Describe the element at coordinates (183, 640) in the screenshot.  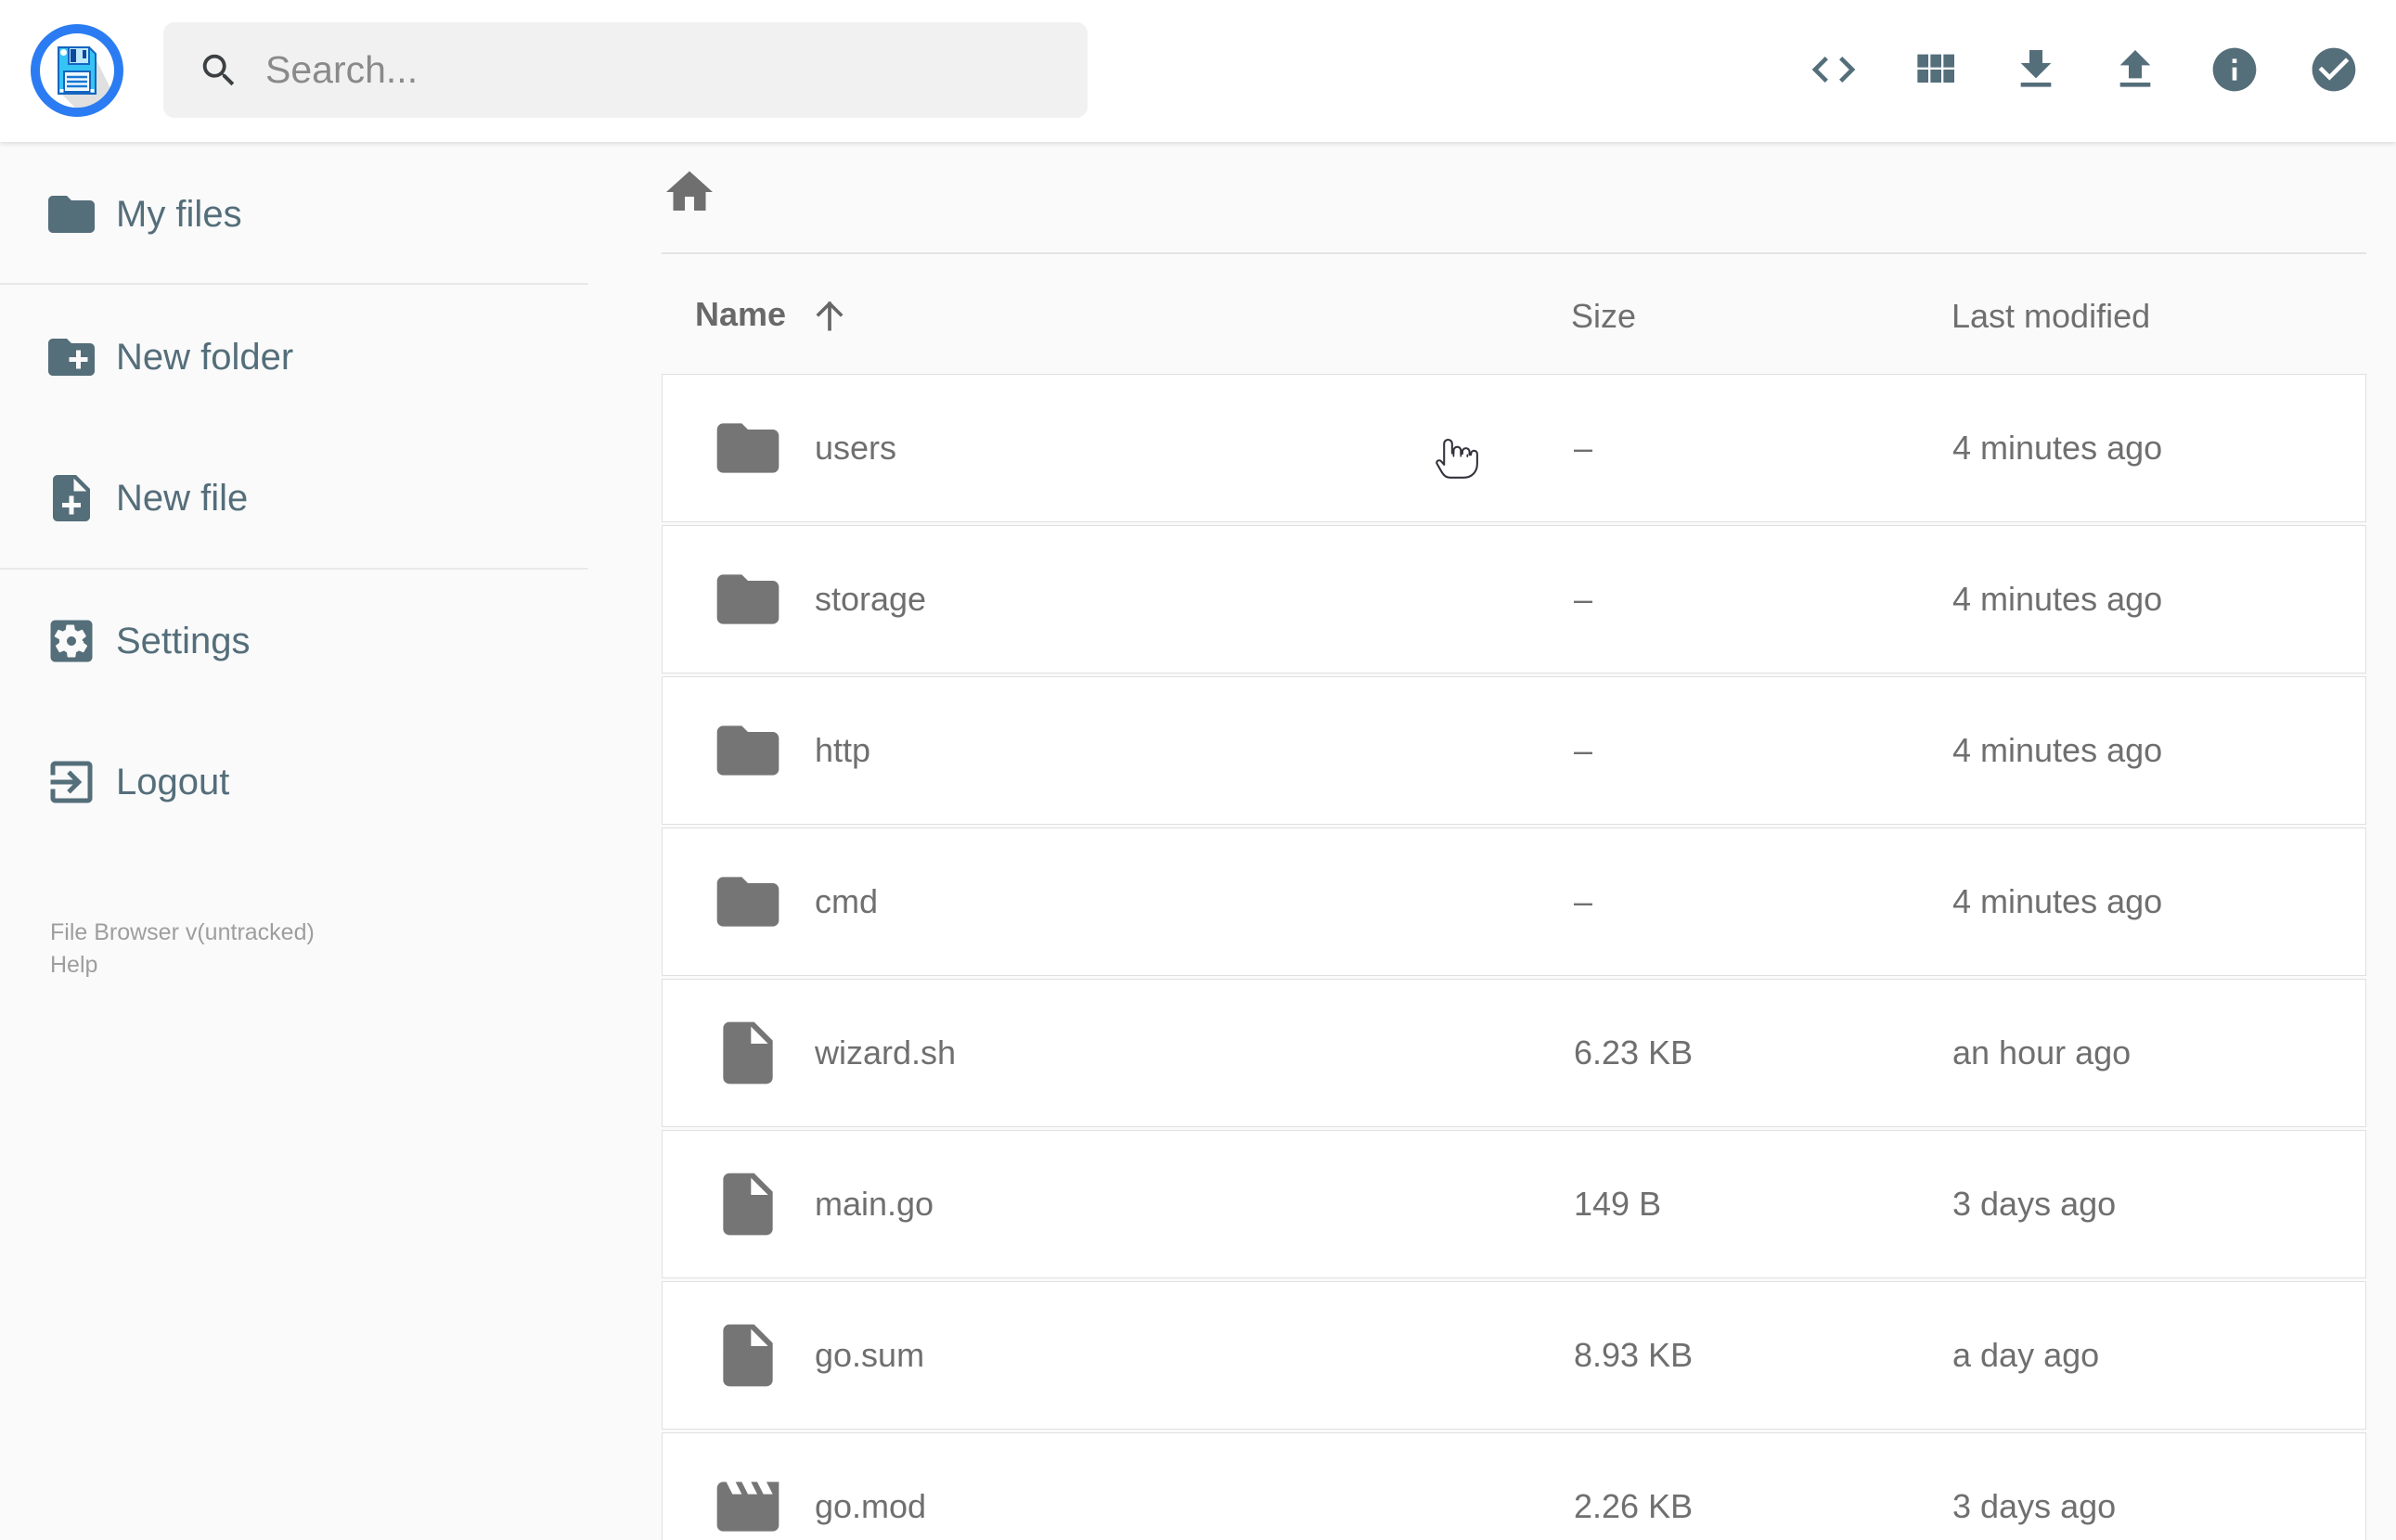
I see `sidebar-item-label: Settings` at that location.